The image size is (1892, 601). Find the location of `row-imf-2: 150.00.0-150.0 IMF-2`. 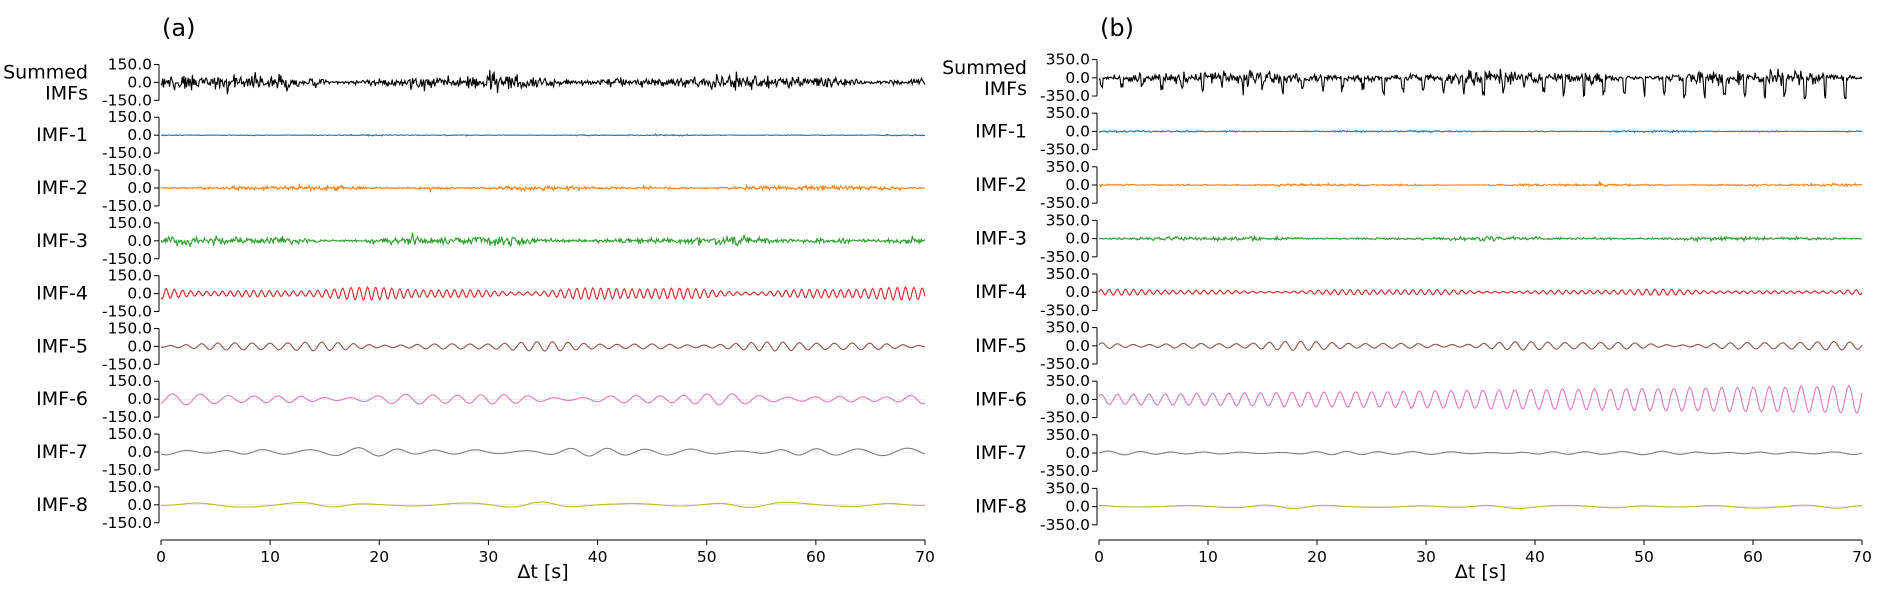

row-imf-2: 150.00.0-150.0 IMF-2 is located at coordinates (481, 188).